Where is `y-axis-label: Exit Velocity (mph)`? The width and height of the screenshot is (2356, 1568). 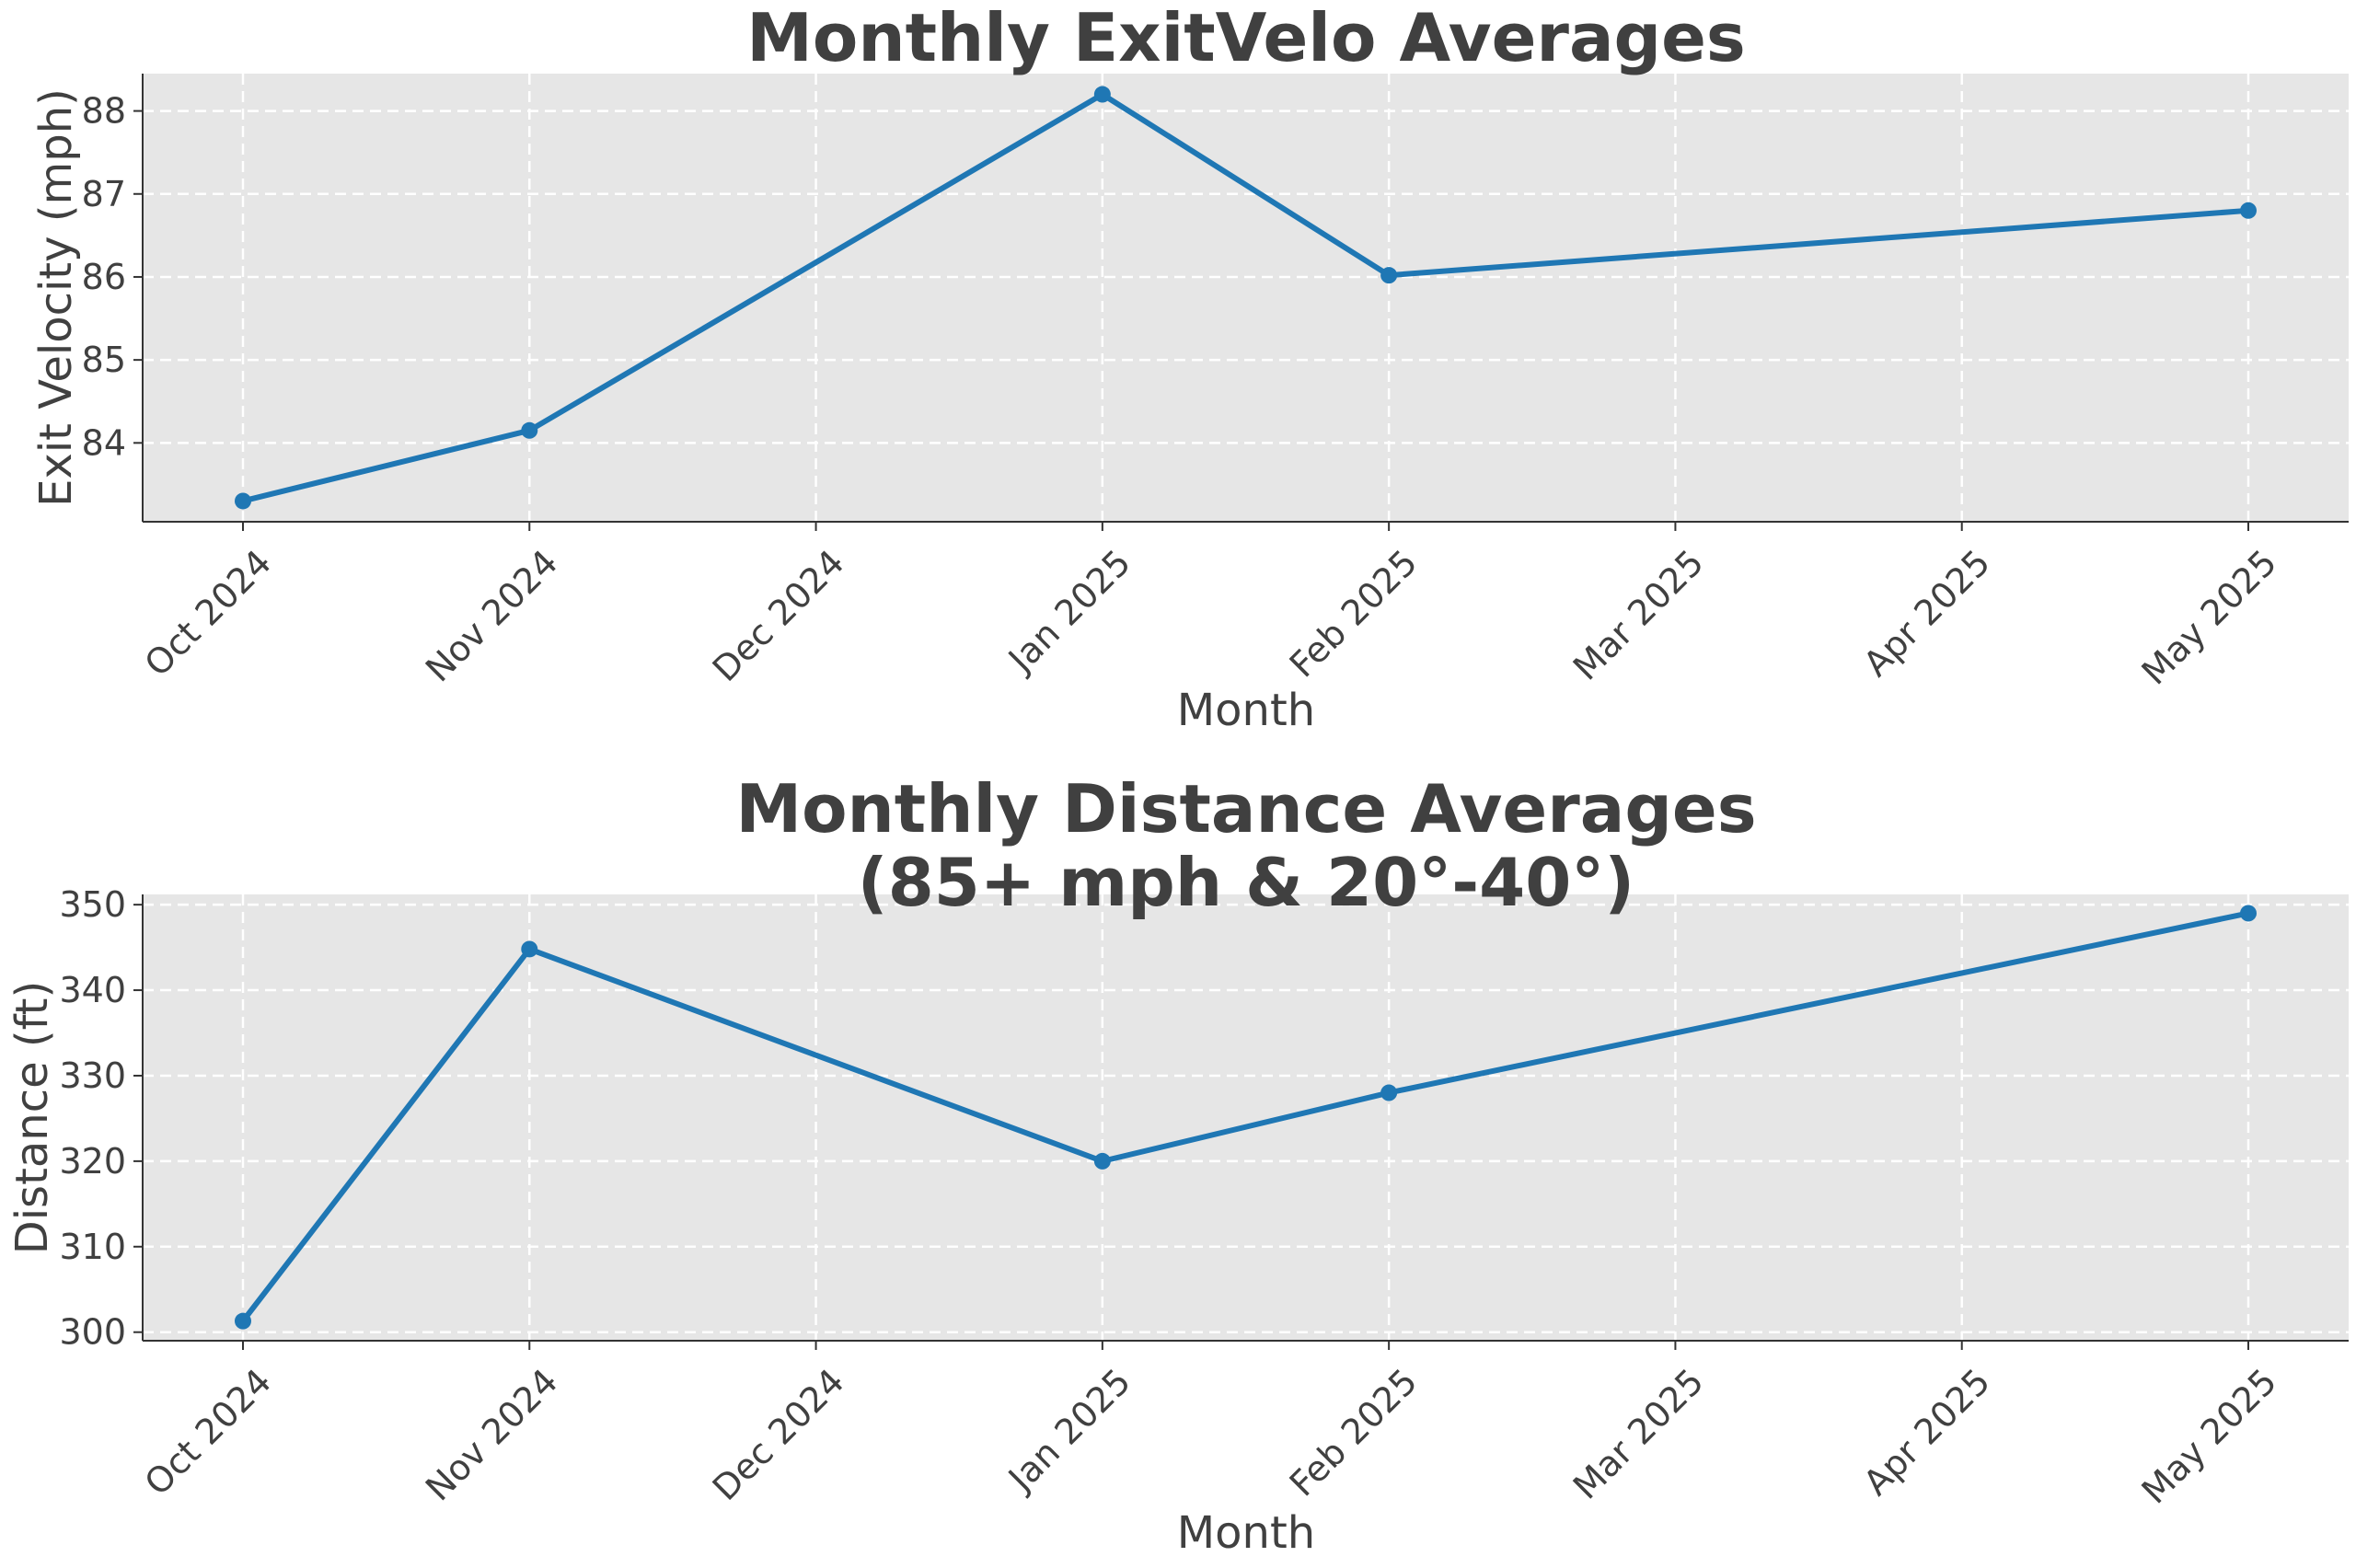
y-axis-label: Exit Velocity (mph) is located at coordinates (56, 297).